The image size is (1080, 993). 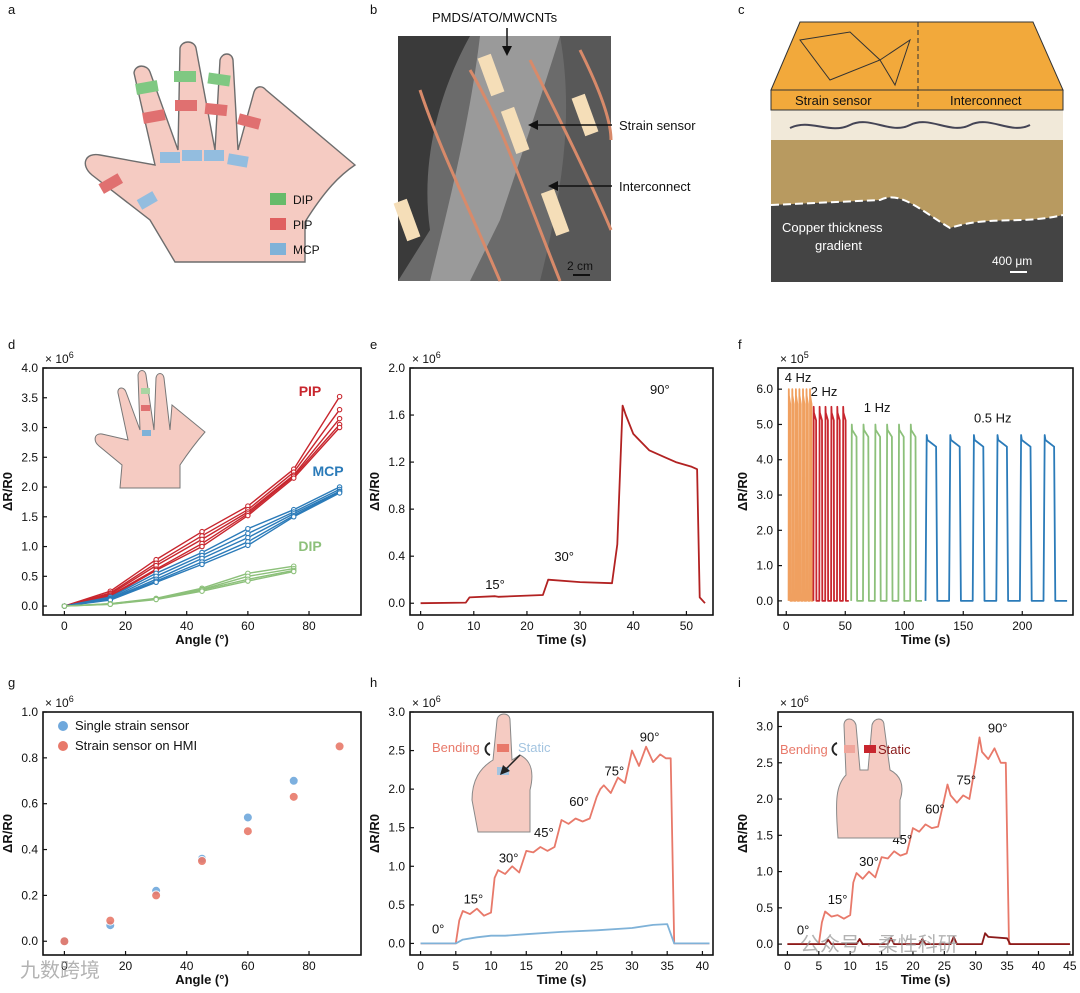 I want to click on x-tick-label: 30, so click(x=632, y=966).